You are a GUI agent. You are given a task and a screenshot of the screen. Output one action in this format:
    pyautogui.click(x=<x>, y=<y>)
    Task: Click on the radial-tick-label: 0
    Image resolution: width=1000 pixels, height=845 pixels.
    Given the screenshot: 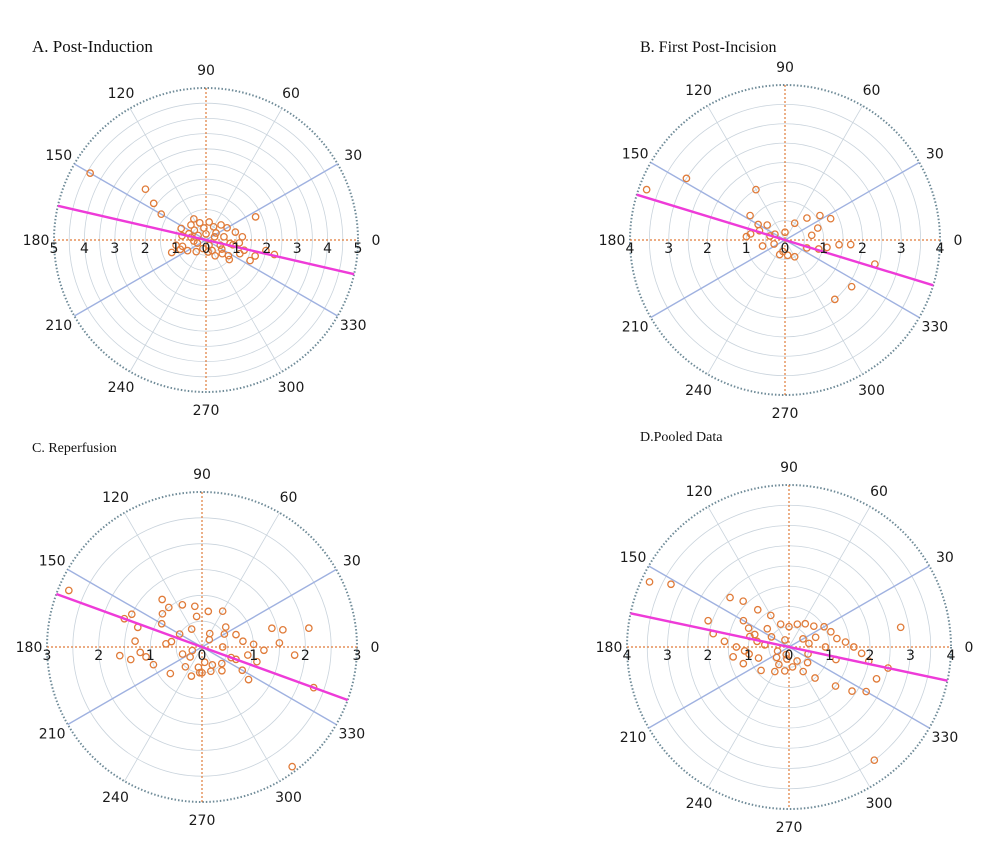 What is the action you would take?
    pyautogui.click(x=206, y=249)
    